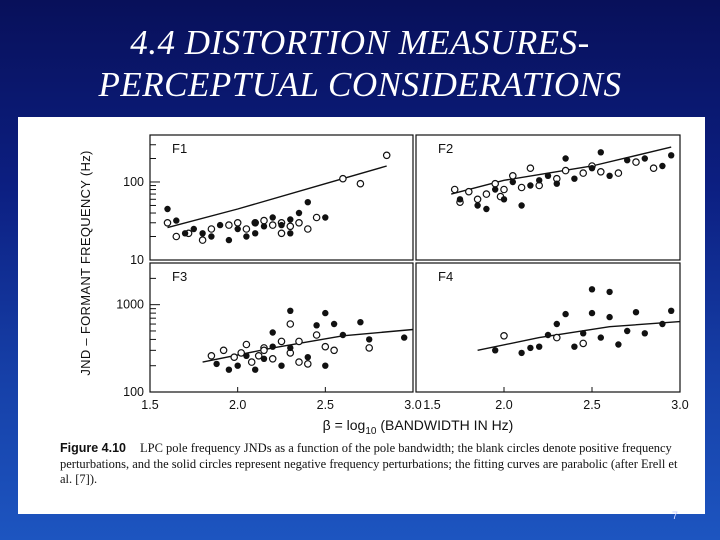  What do you see at coordinates (674, 516) in the screenshot?
I see `slide-number: 7` at bounding box center [674, 516].